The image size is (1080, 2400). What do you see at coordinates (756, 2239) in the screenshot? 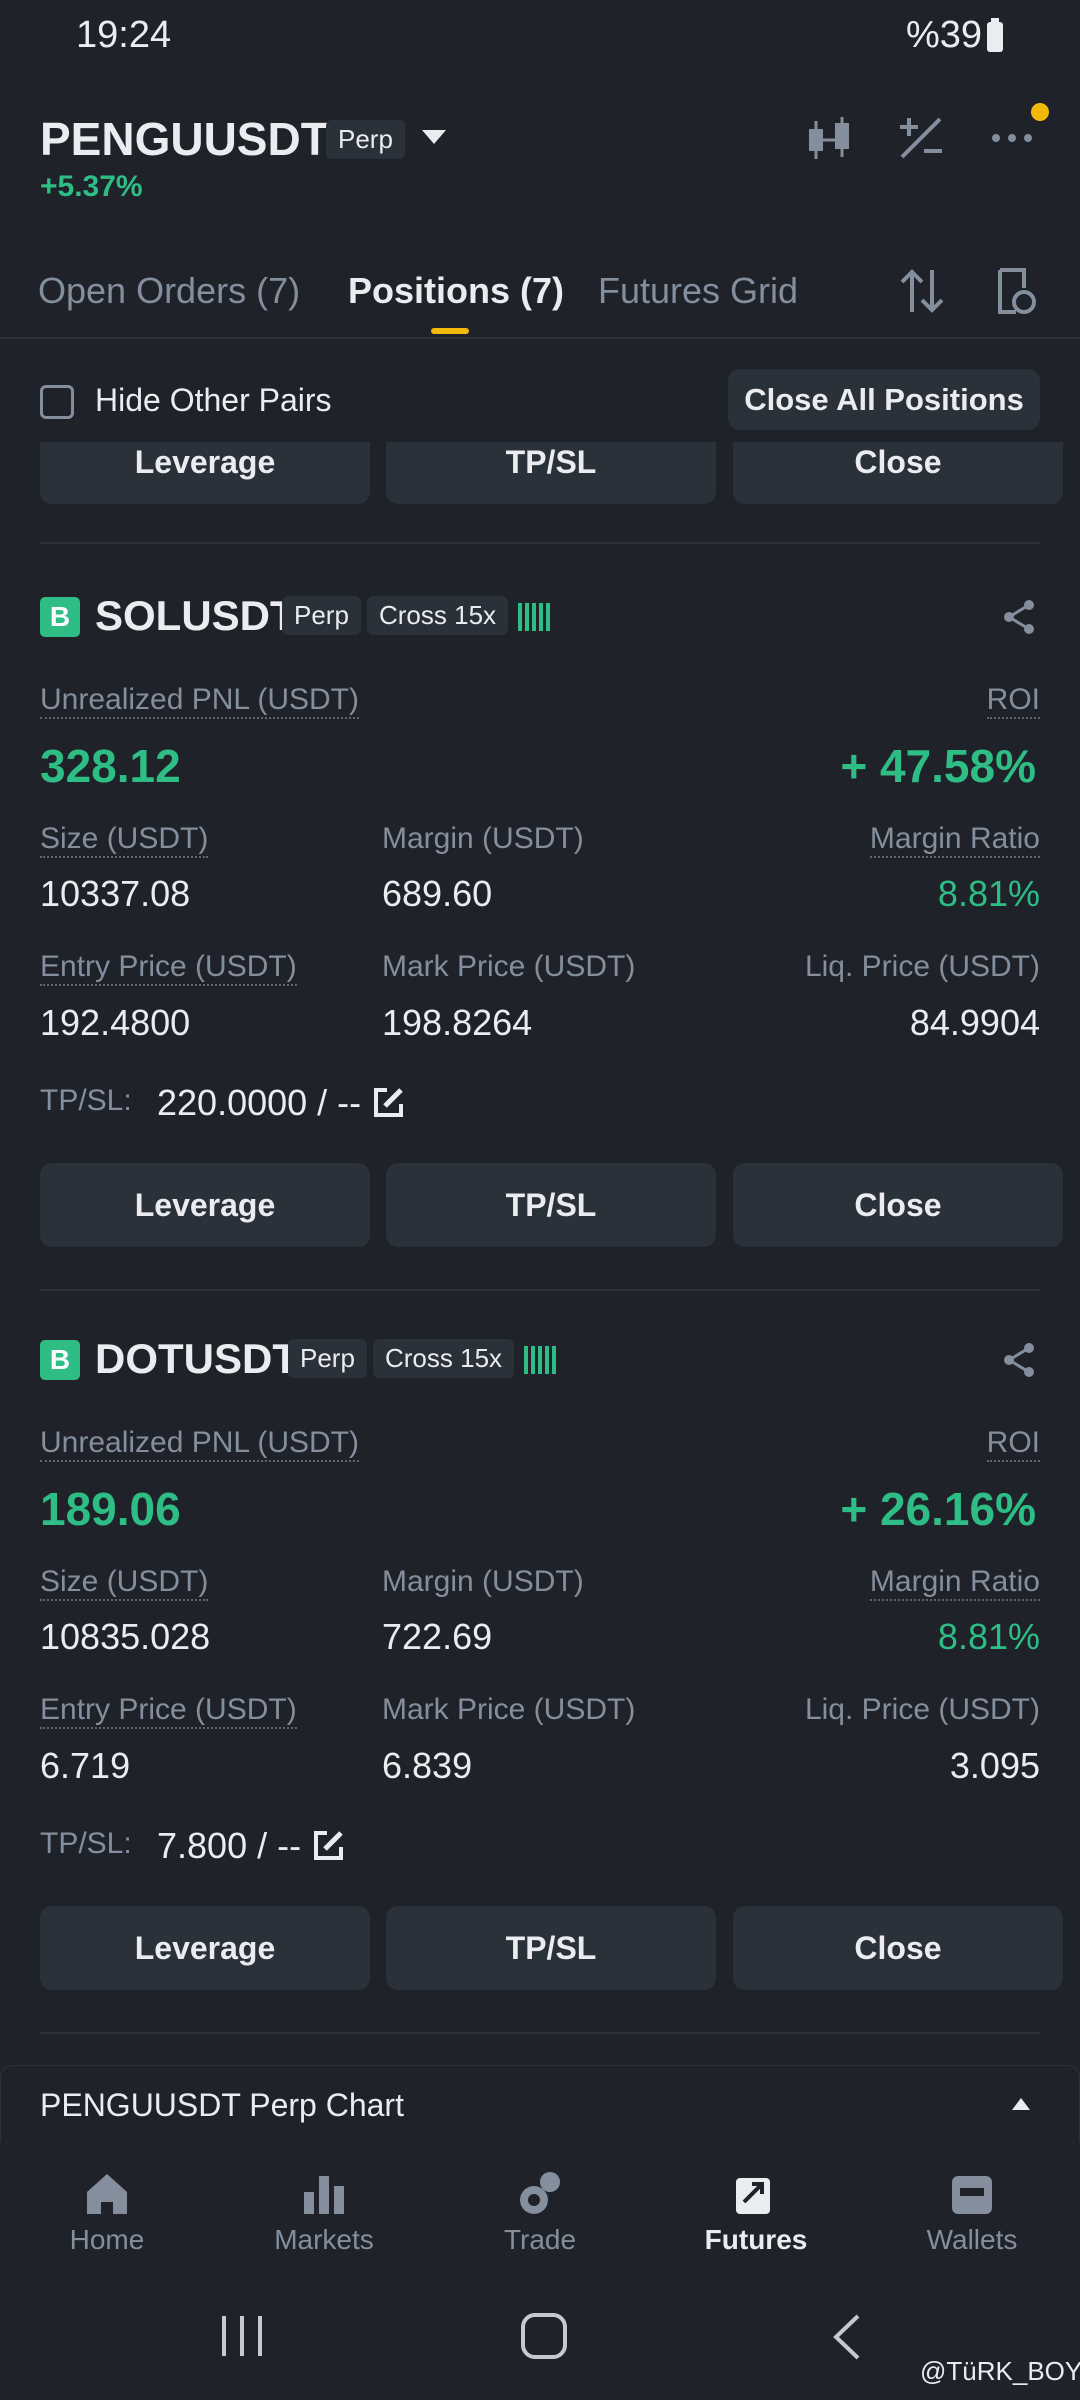
I see `nav-label: Futures` at bounding box center [756, 2239].